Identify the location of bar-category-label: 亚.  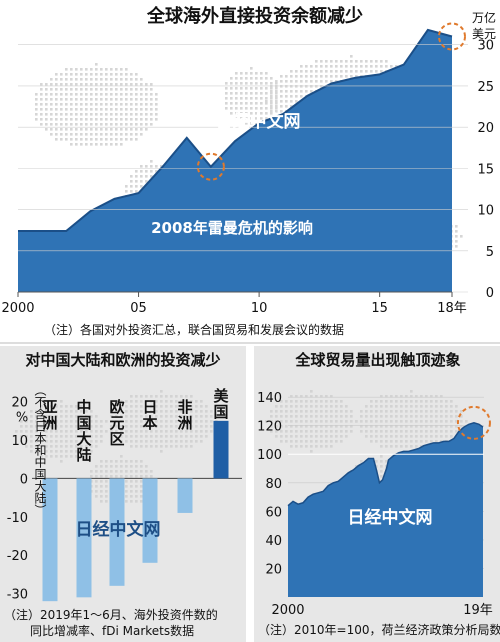
(49, 407).